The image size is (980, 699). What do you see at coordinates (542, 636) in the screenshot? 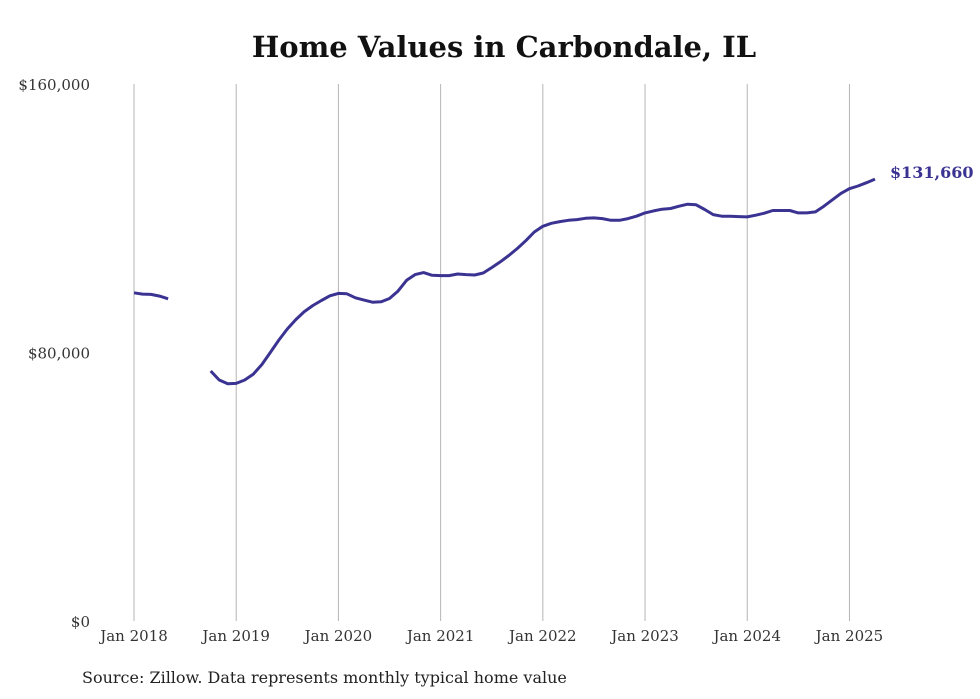
I see `x-tick-label: Jan 2022` at bounding box center [542, 636].